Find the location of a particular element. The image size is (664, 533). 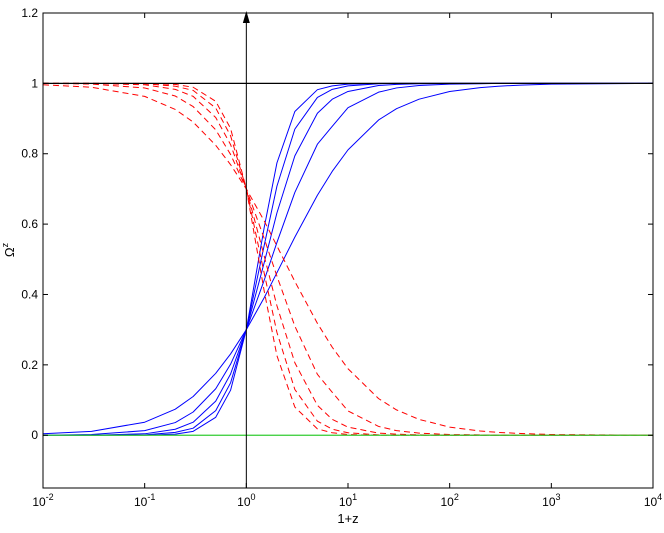

x-axis-label: 1+z is located at coordinates (347, 518).